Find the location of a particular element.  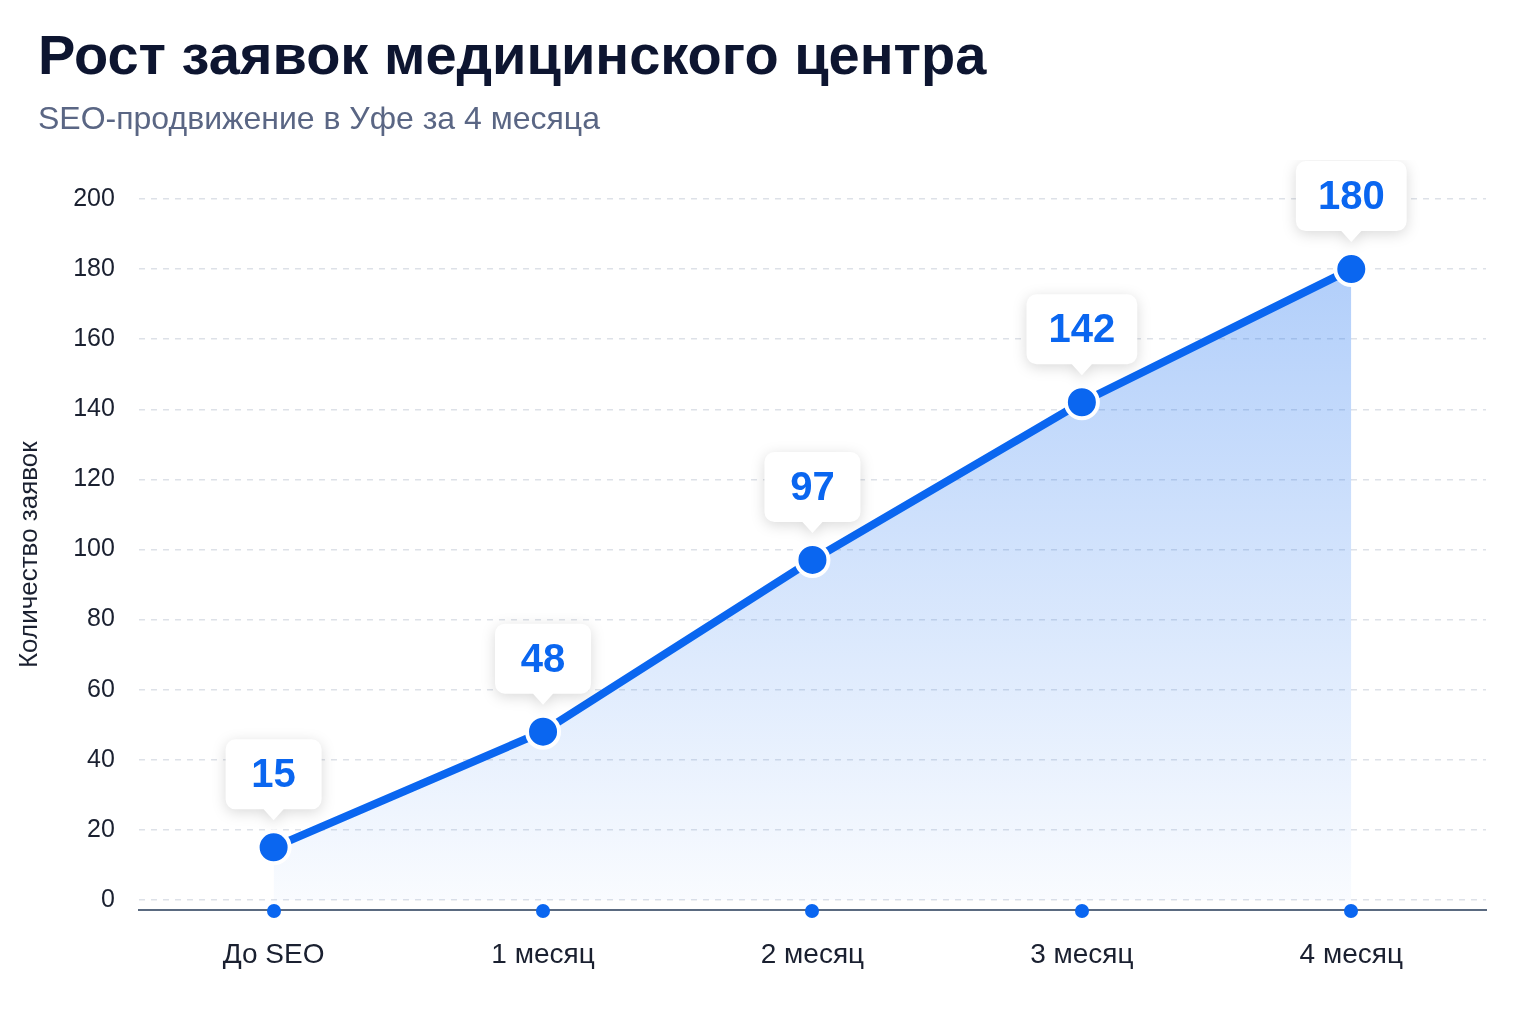

data-label: 15 is located at coordinates (273, 773).